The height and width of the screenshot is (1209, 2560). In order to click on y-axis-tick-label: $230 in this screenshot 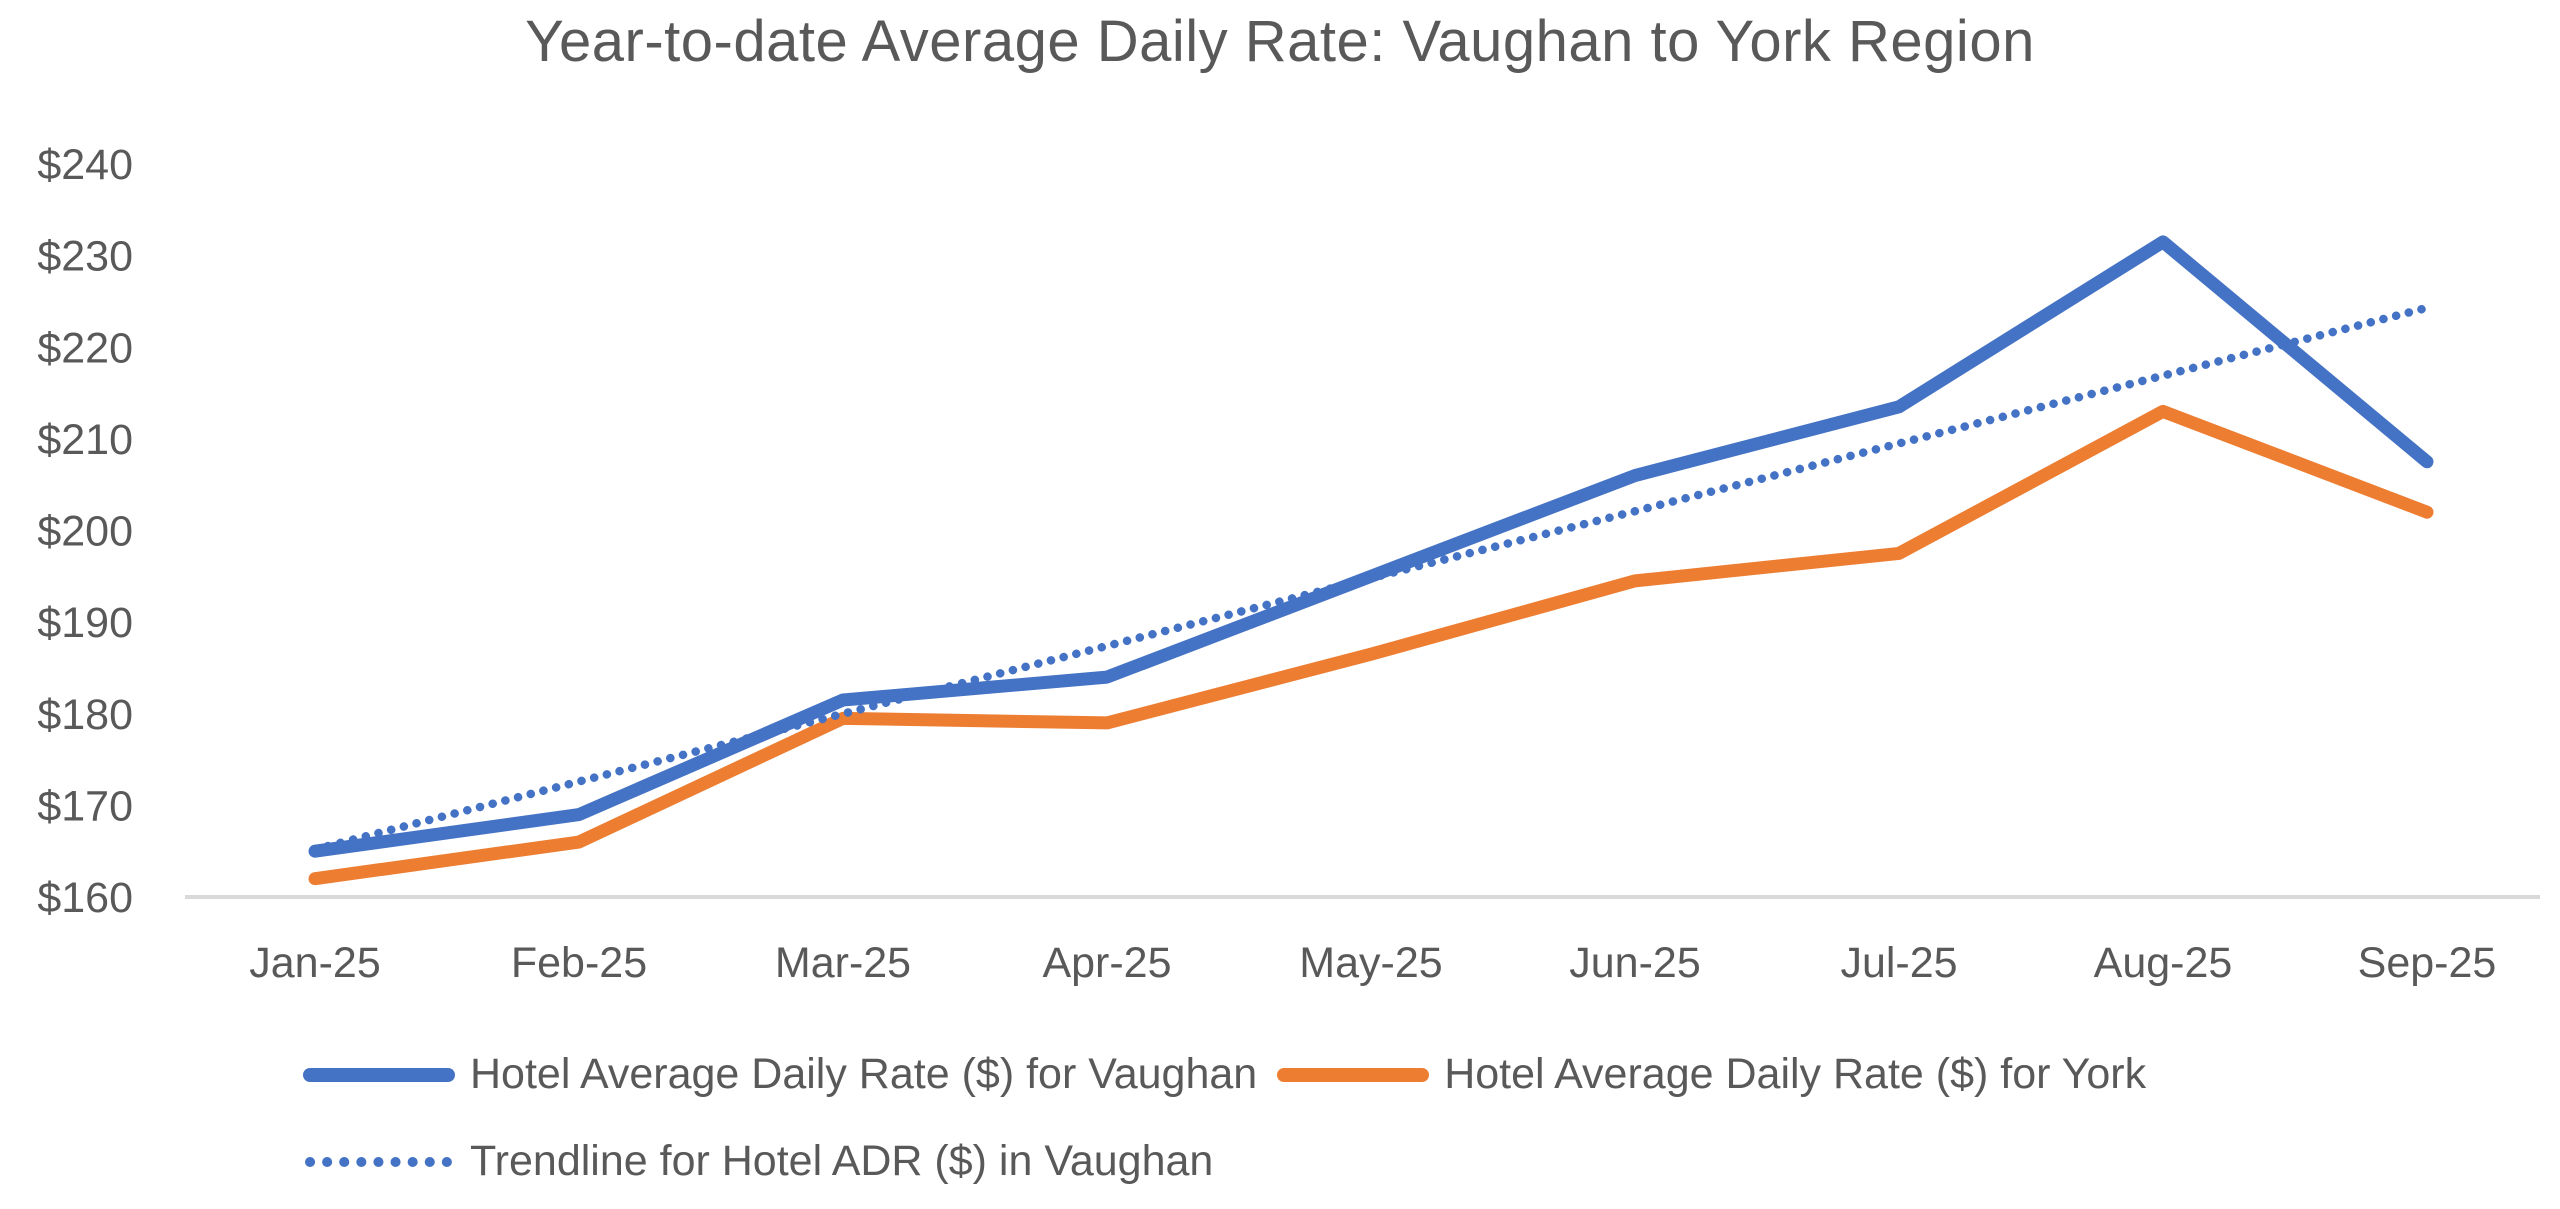, I will do `click(85, 257)`.